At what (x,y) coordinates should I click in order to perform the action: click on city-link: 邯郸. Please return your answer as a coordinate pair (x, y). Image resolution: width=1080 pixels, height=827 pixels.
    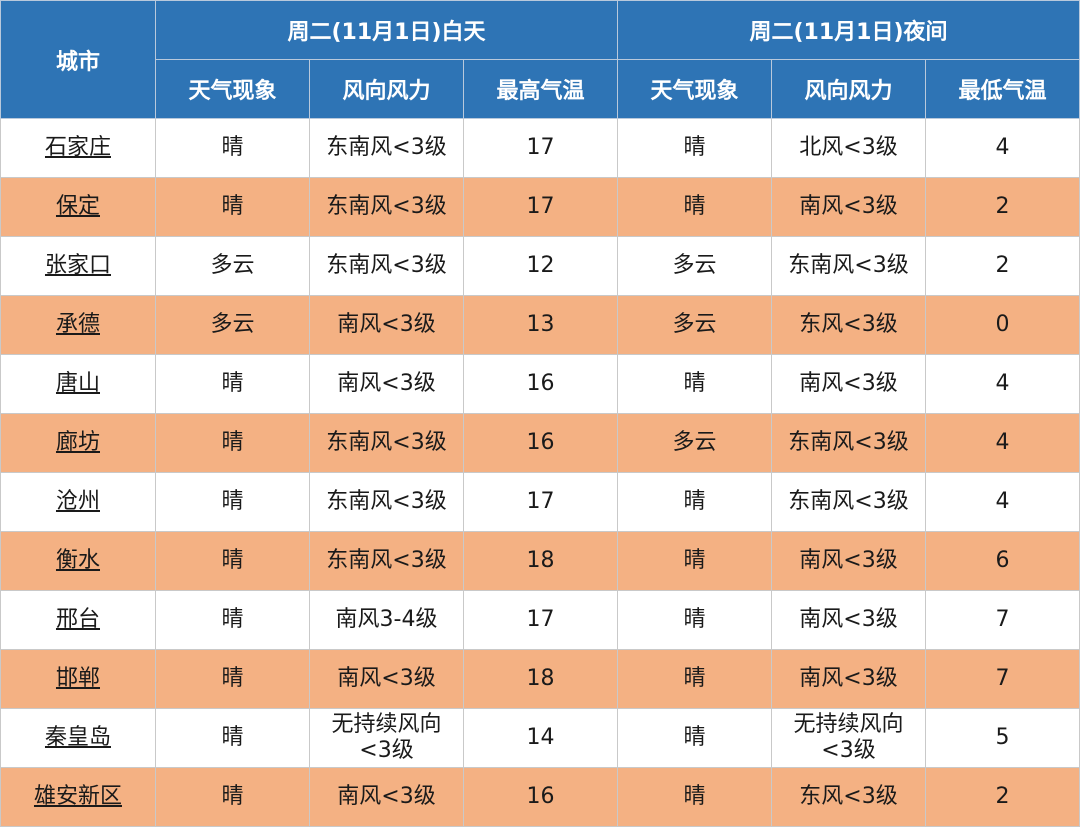
    Looking at the image, I should click on (77, 678).